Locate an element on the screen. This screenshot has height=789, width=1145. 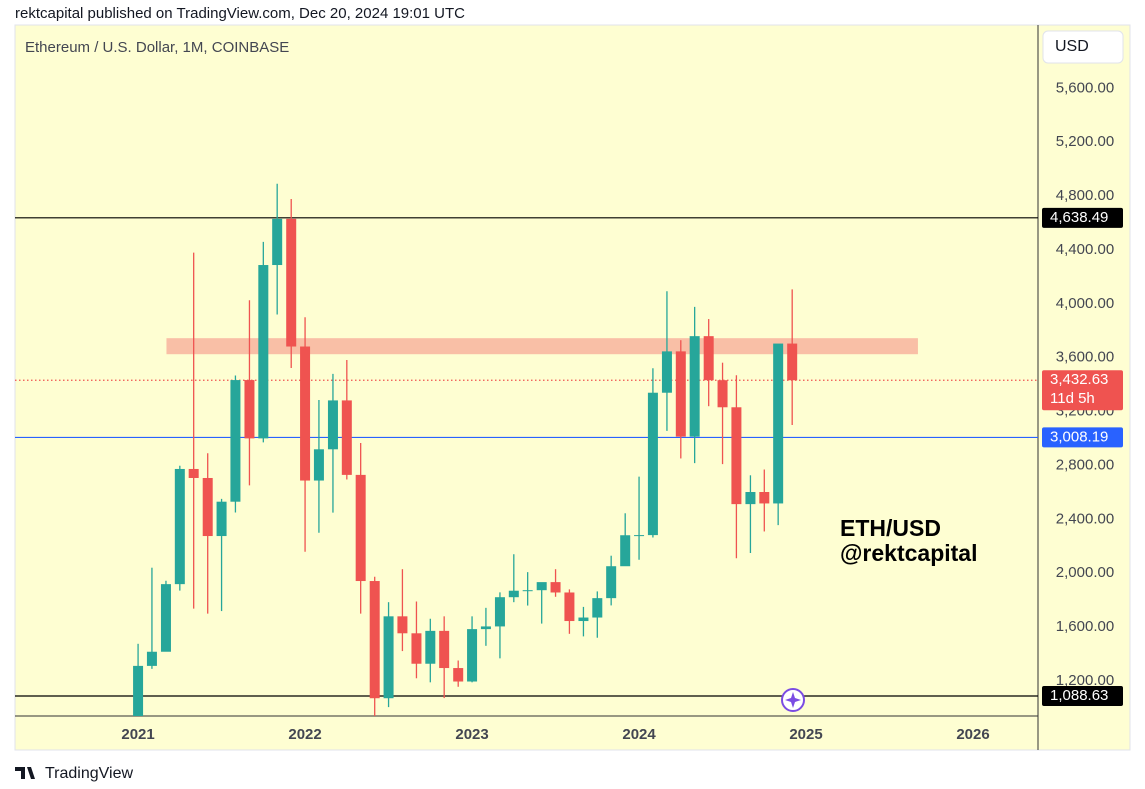
y-tick-label: 4,000.00 is located at coordinates (1085, 303).